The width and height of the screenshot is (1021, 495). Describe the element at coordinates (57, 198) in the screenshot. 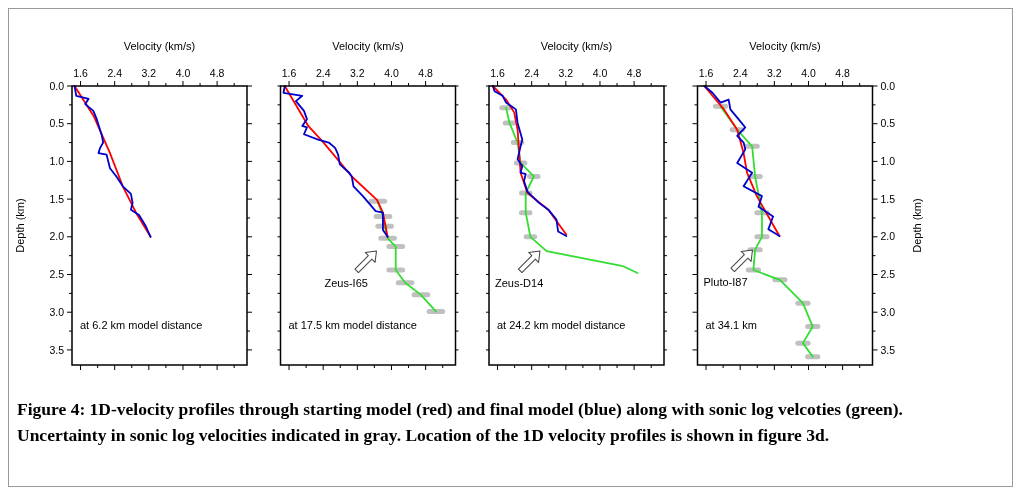

I see `y-tick-label: 1.5` at that location.